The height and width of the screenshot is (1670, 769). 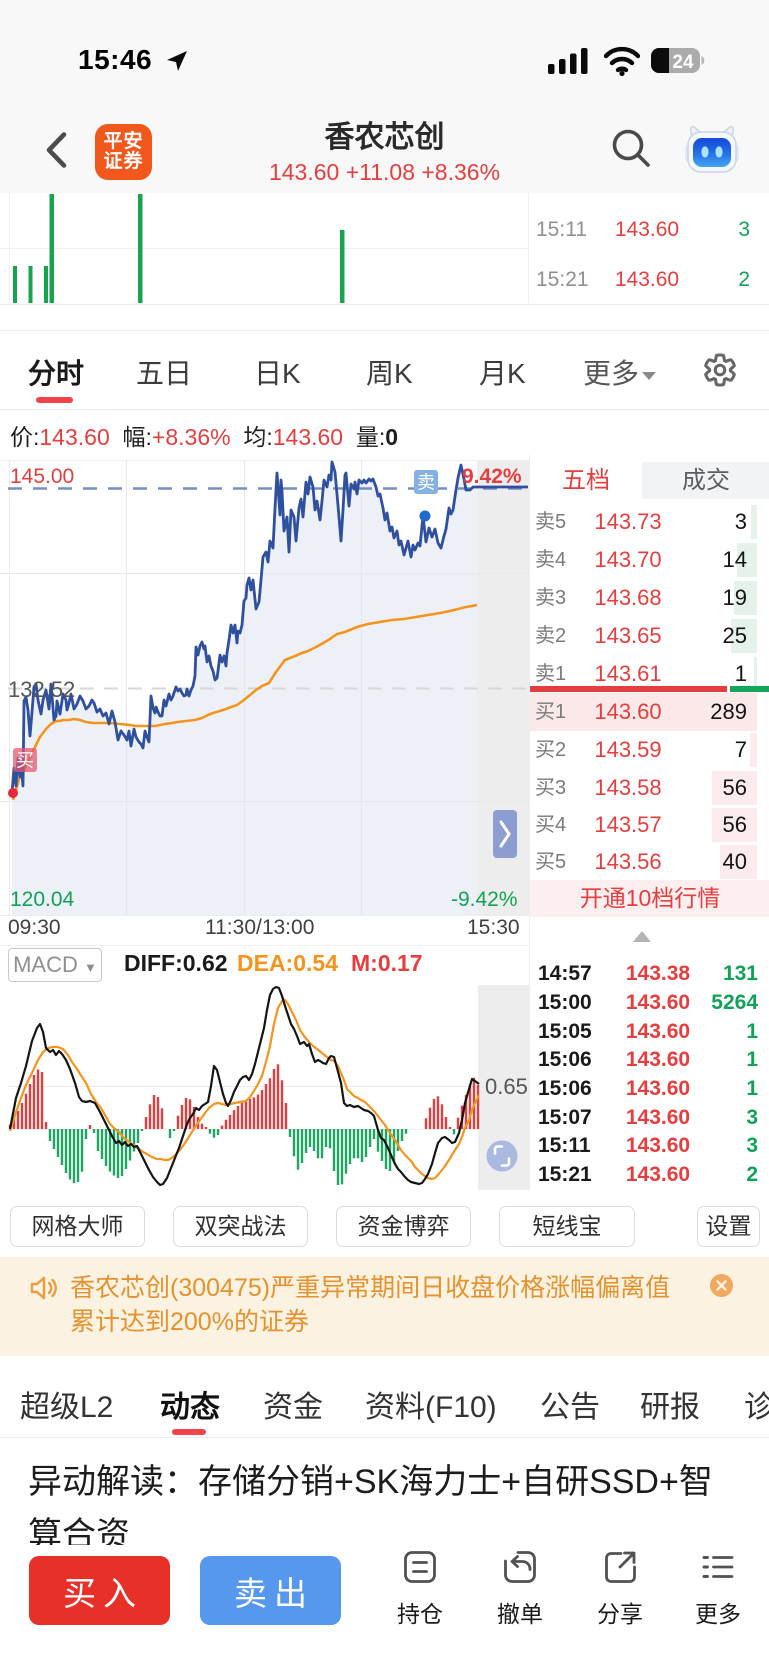 What do you see at coordinates (25, 761) in the screenshot?
I see `svg-text: 买` at bounding box center [25, 761].